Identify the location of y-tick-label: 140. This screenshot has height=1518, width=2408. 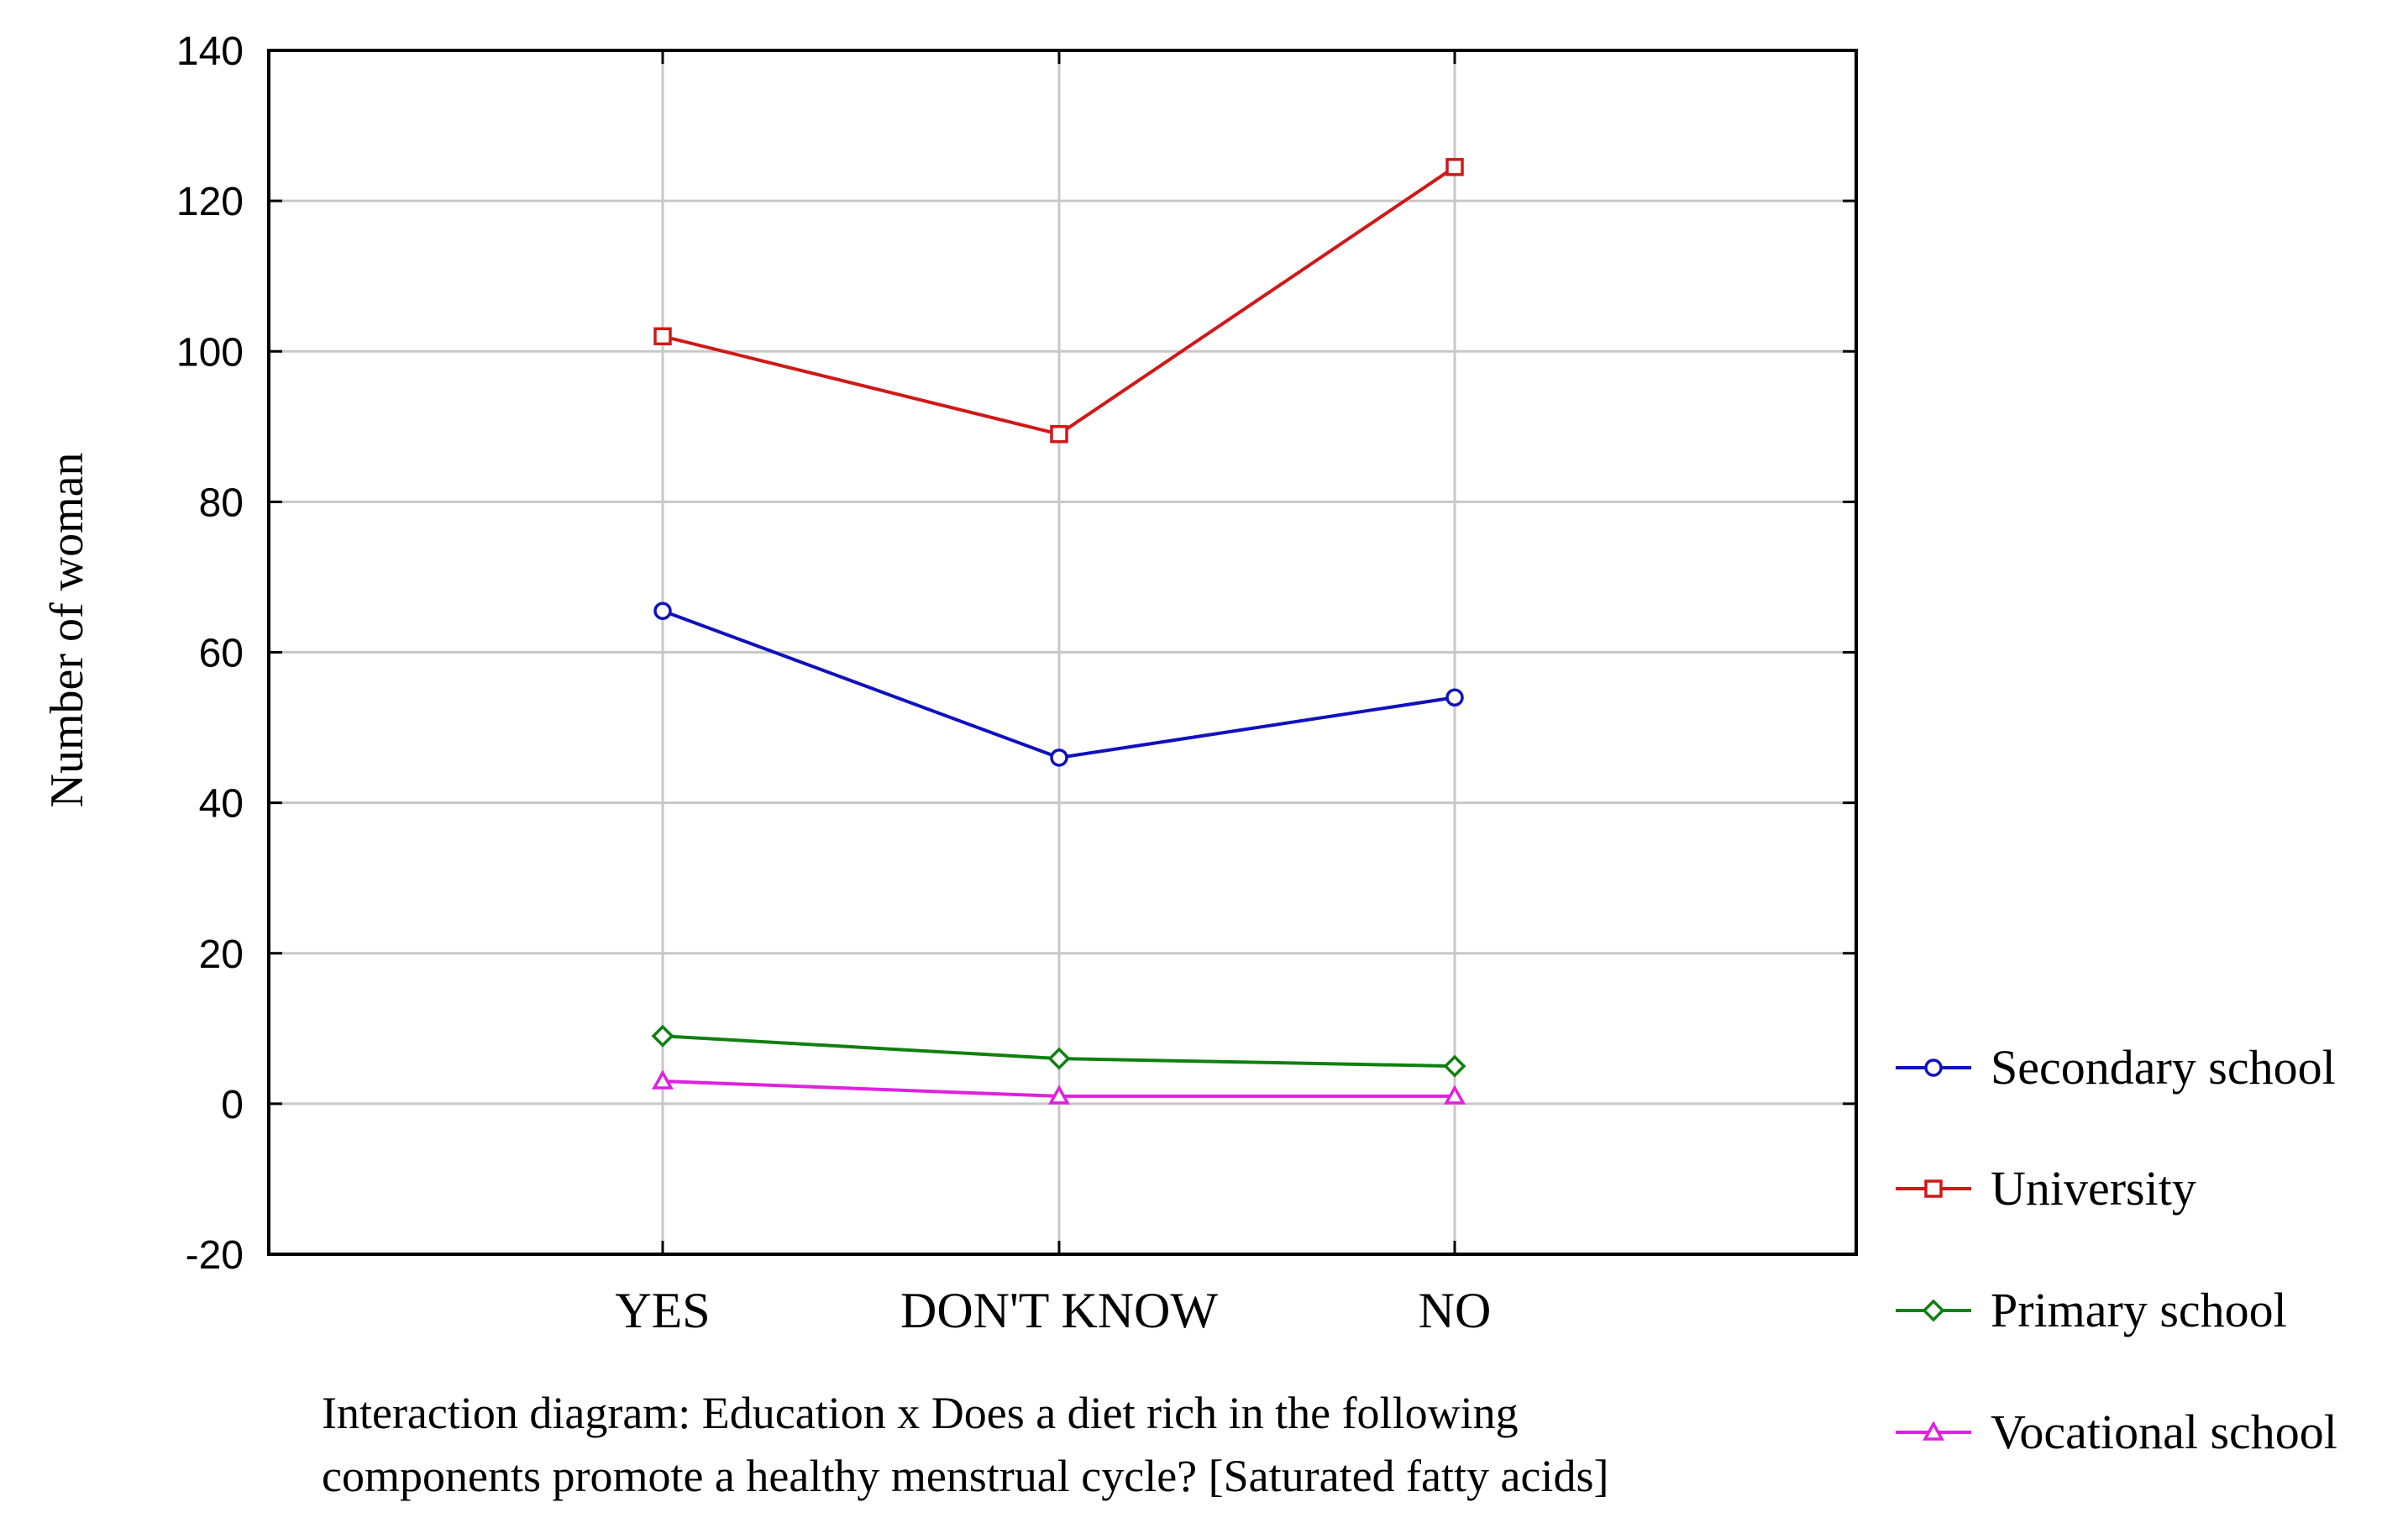
(210, 51).